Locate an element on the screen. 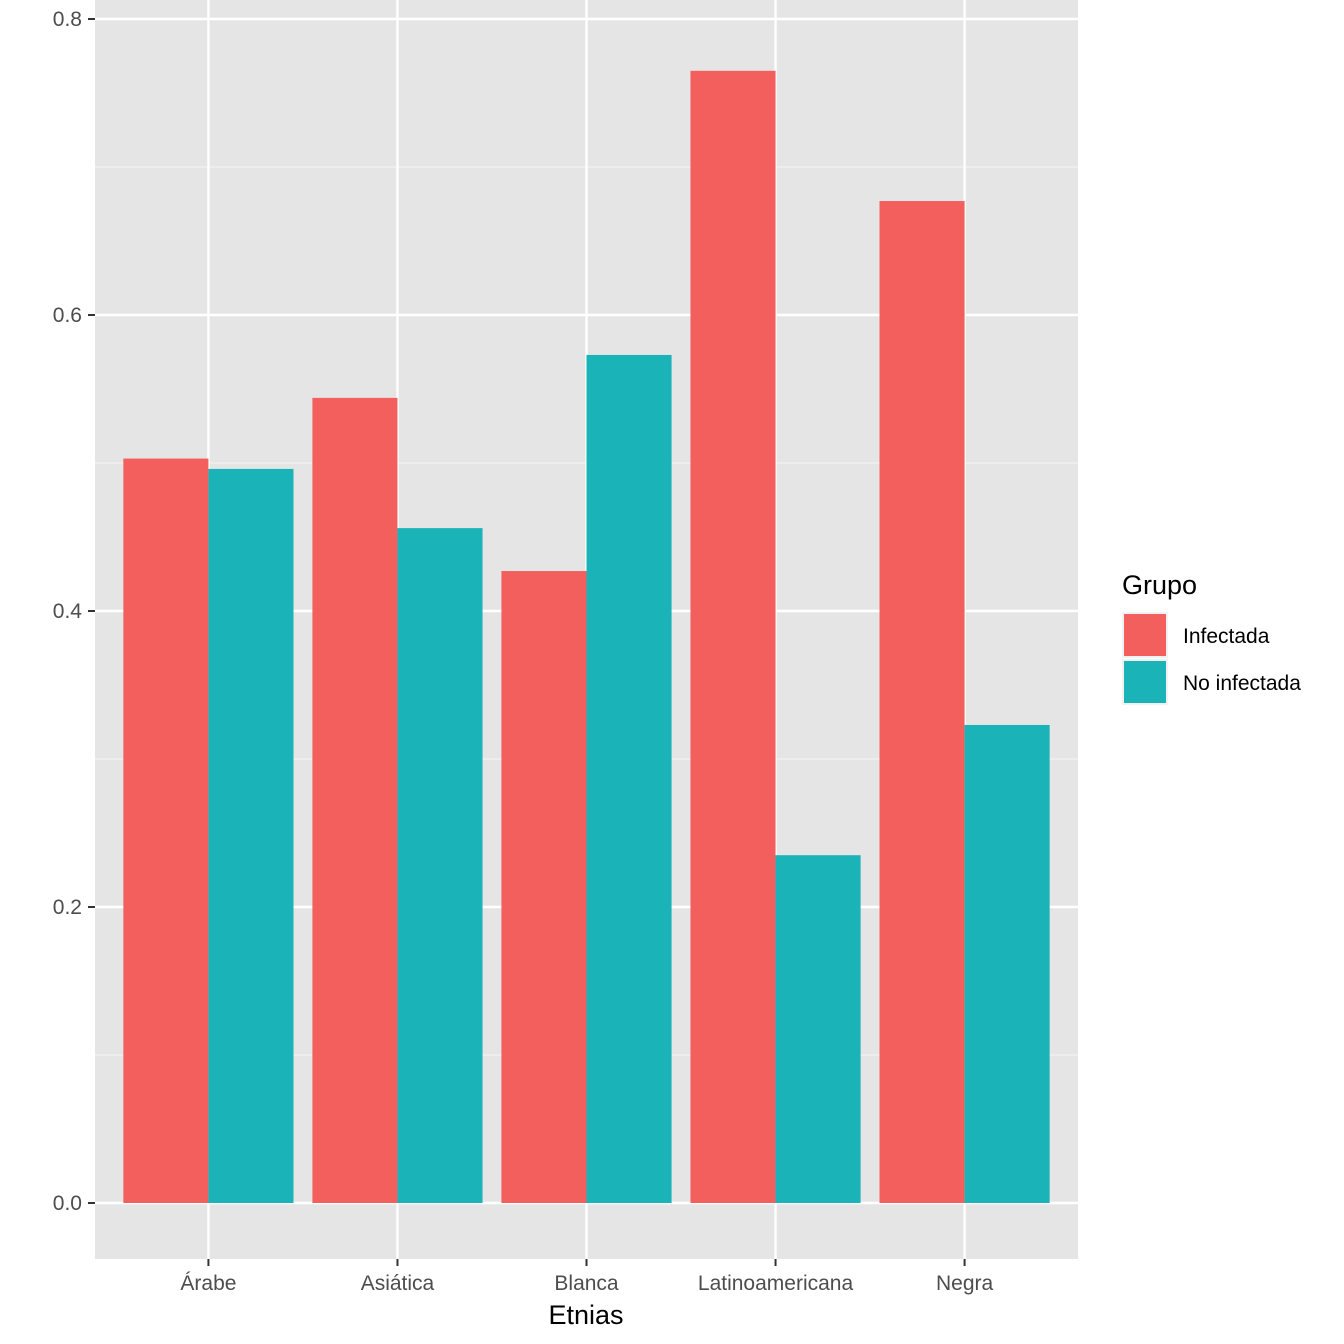  y-tick-label: 0.4 is located at coordinates (68, 611).